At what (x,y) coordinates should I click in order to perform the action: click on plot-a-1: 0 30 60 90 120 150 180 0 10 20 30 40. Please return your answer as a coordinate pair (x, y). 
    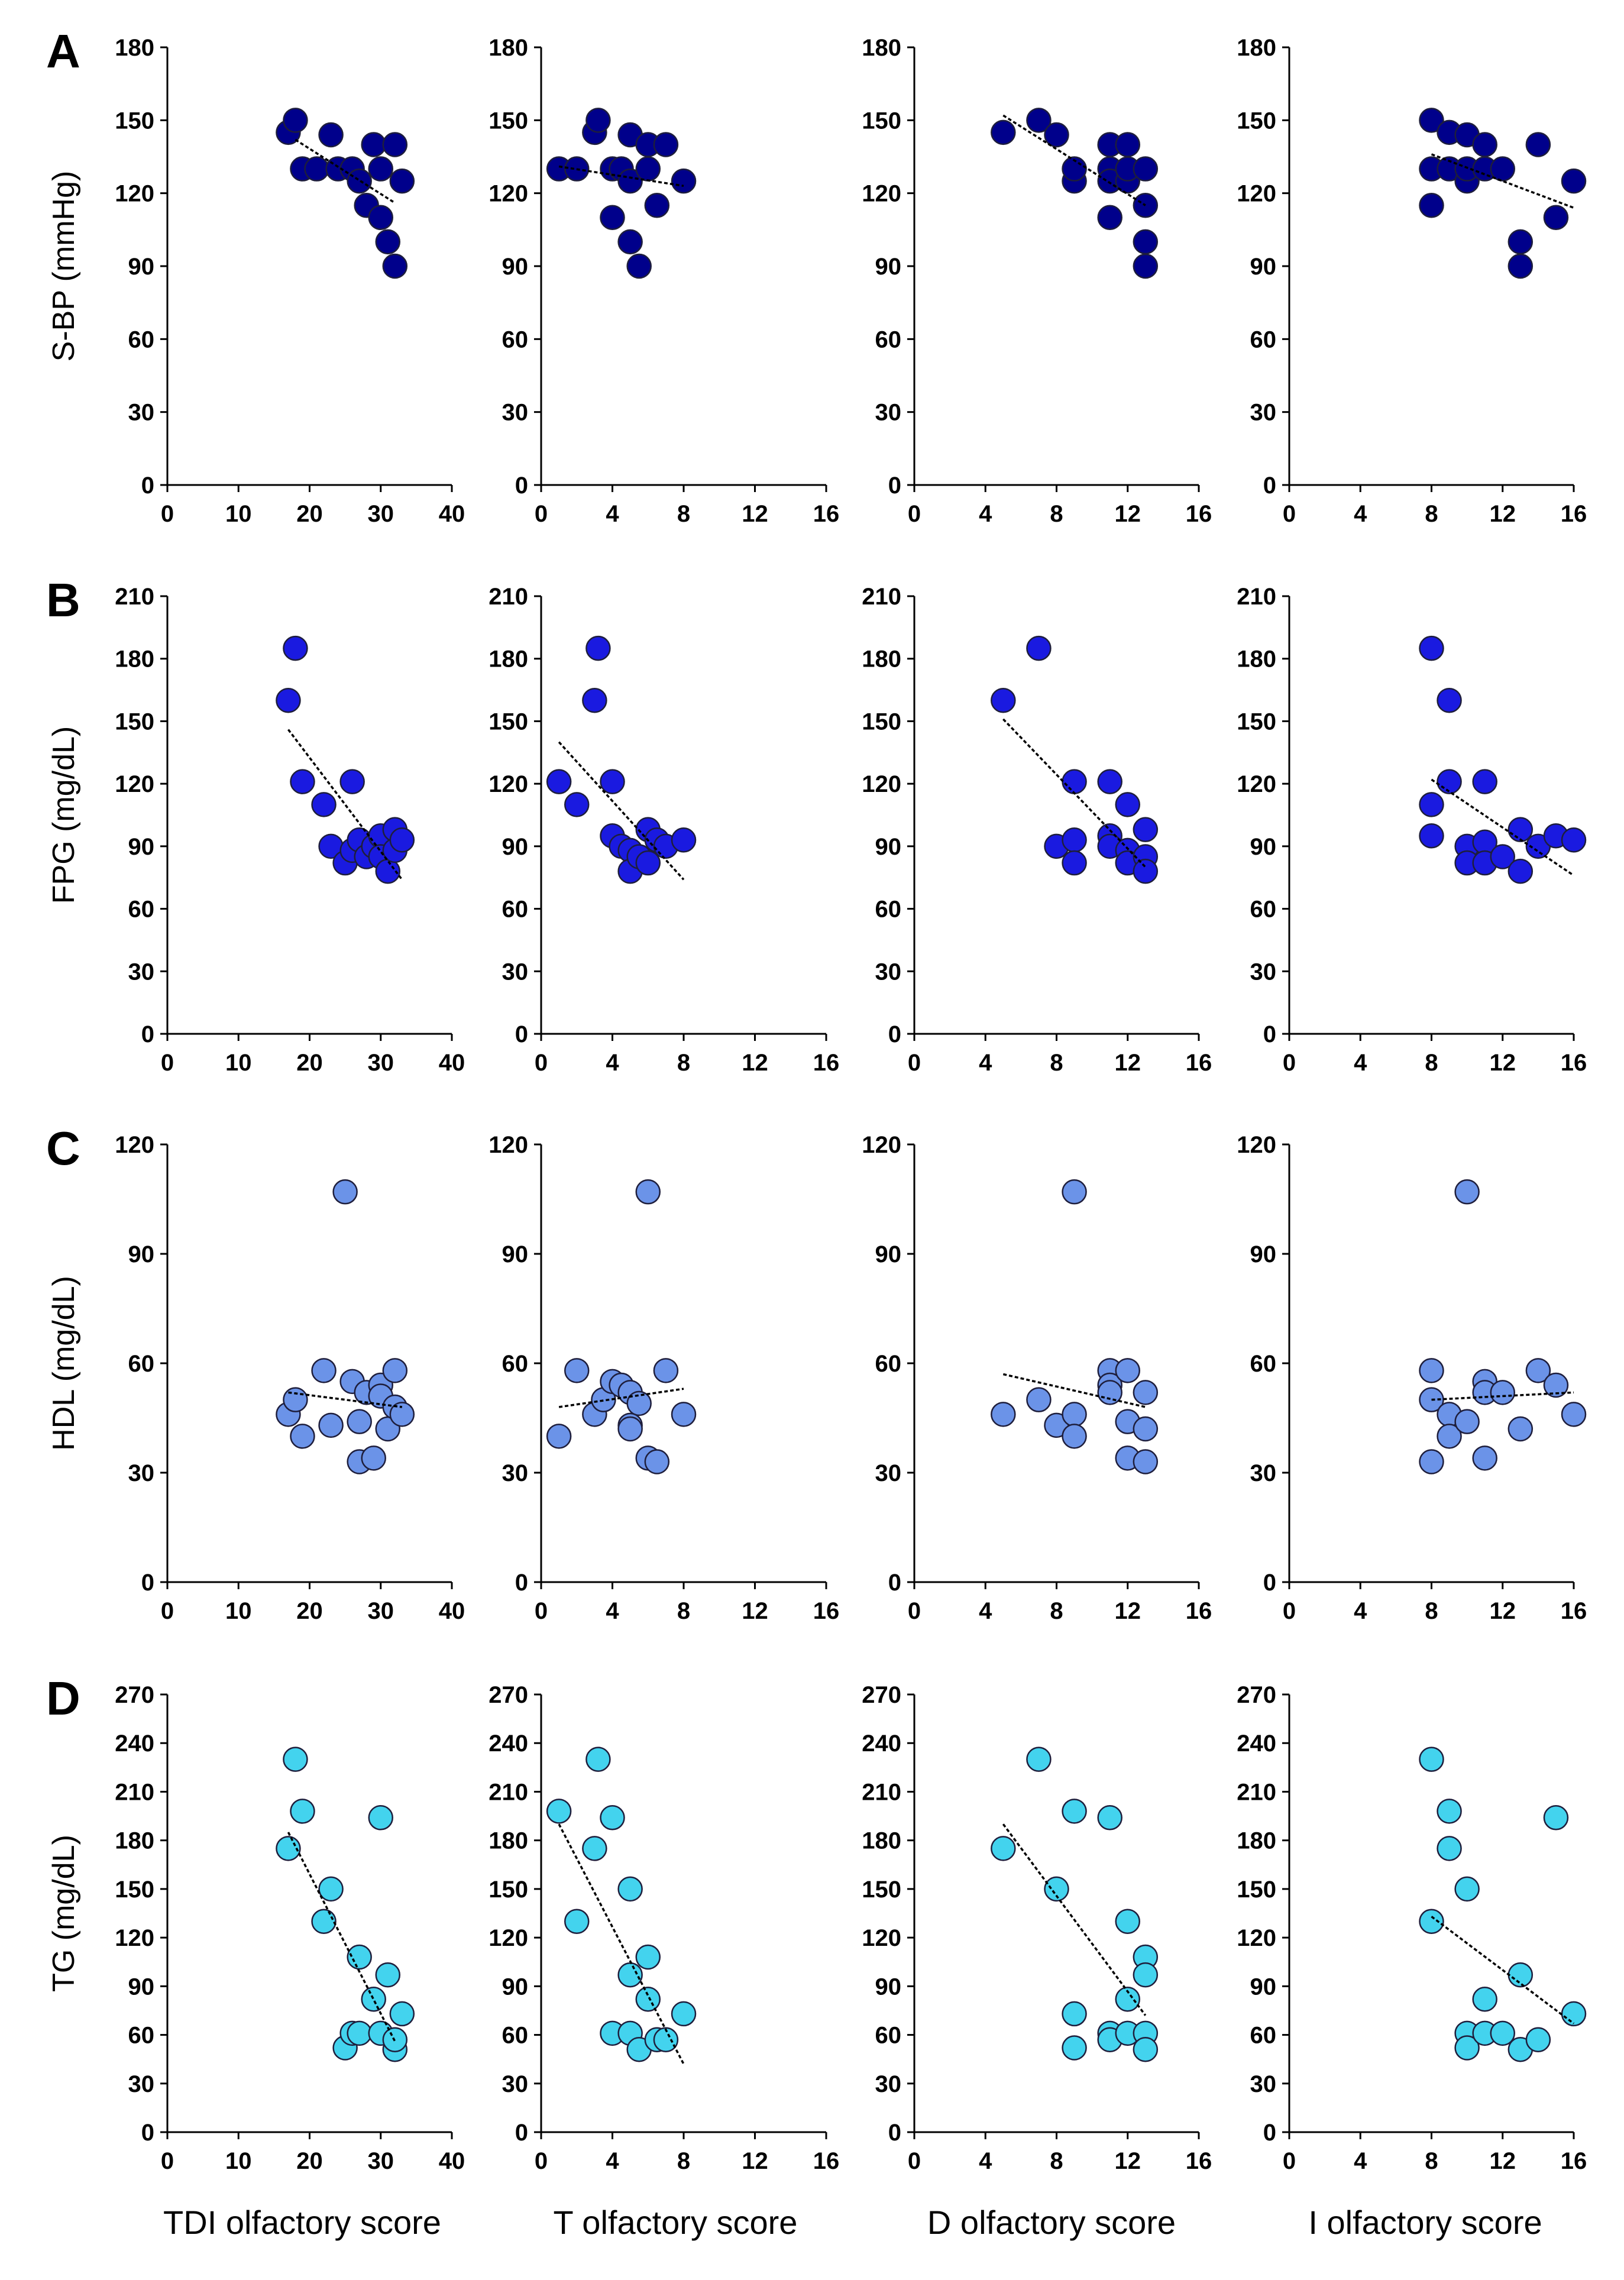
    Looking at the image, I should click on (290, 281).